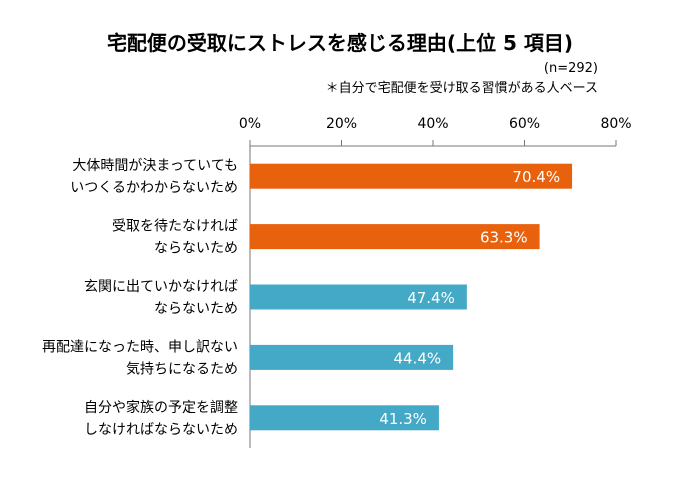 The width and height of the screenshot is (680, 486). Describe the element at coordinates (155, 166) in the screenshot. I see `category-label-0-line-0: 大体時間が決まっていても` at that location.